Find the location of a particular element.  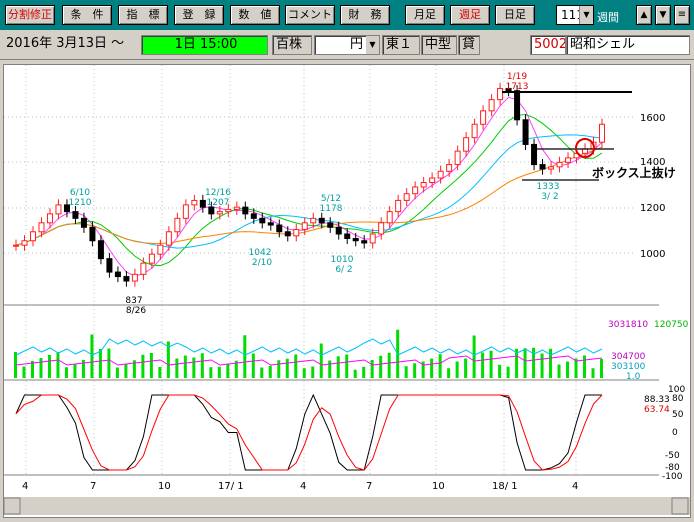

osc-tick: -50 is located at coordinates (672, 456).